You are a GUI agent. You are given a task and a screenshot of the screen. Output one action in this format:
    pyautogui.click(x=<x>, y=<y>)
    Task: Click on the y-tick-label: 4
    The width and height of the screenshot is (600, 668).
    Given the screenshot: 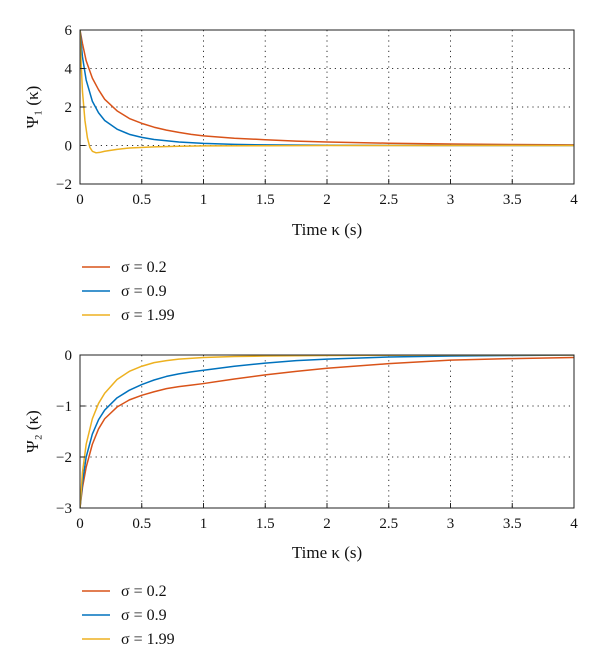 What is the action you would take?
    pyautogui.click(x=69, y=70)
    